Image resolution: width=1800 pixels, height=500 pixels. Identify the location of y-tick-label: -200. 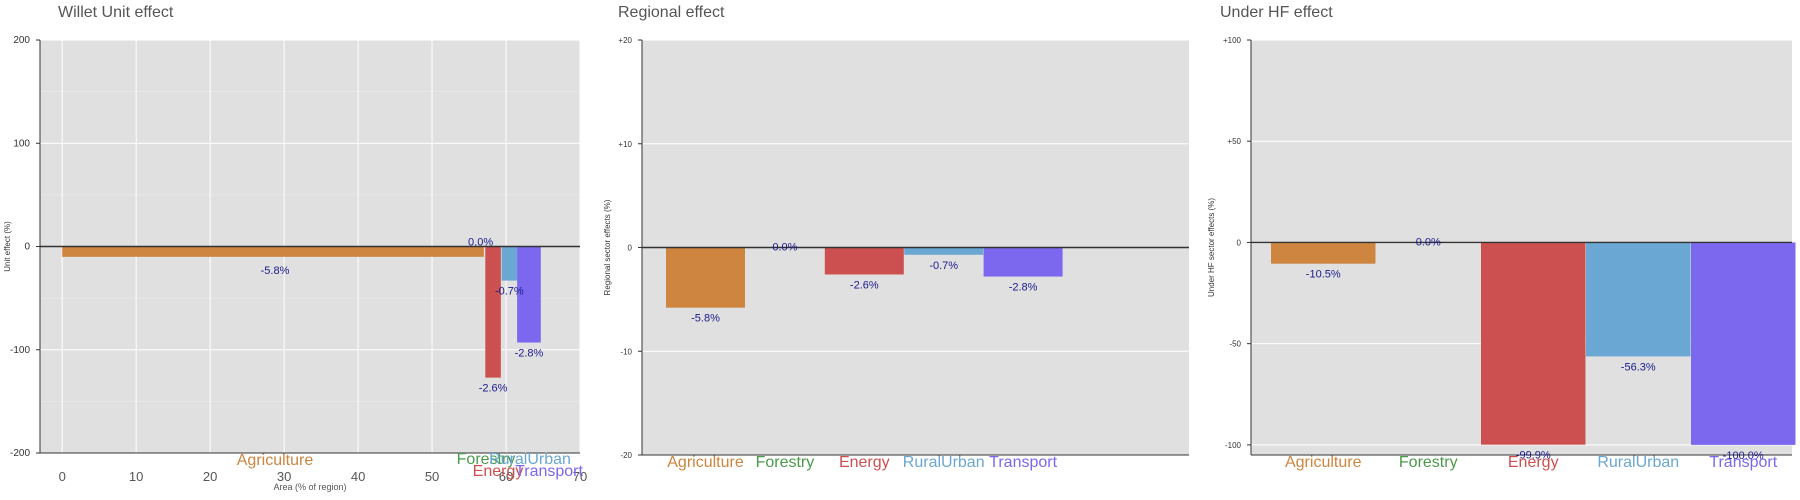
(20, 453).